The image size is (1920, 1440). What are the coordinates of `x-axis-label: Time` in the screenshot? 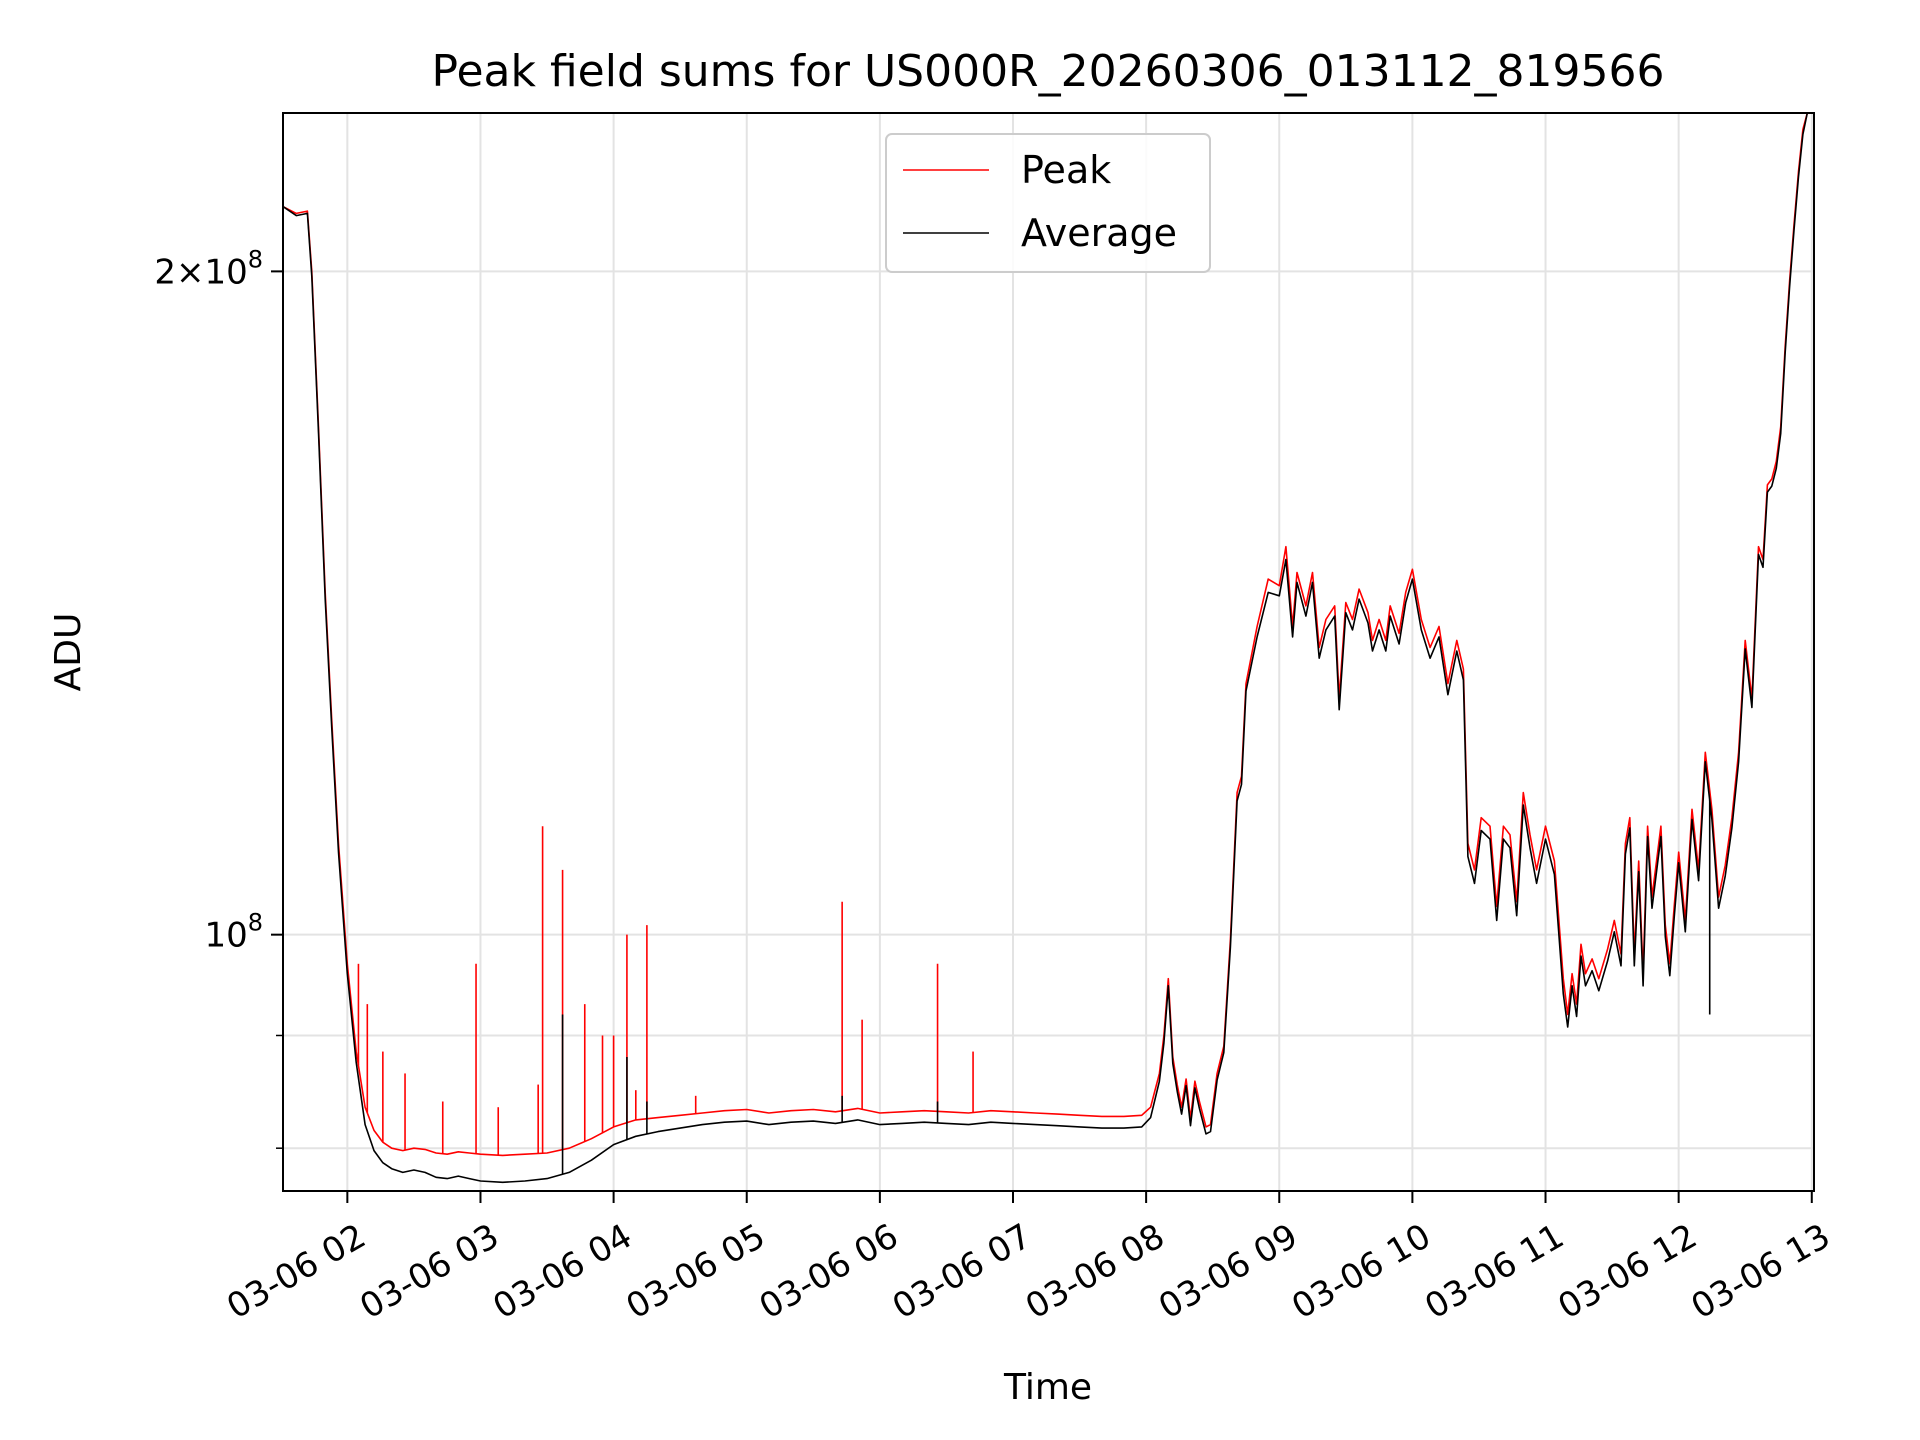 It's located at (1047, 1387).